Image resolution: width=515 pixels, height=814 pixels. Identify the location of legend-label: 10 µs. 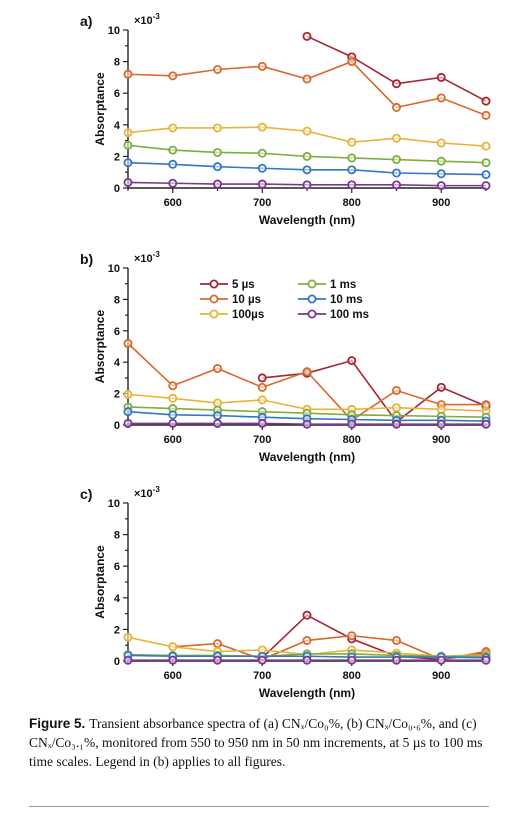
(246, 300).